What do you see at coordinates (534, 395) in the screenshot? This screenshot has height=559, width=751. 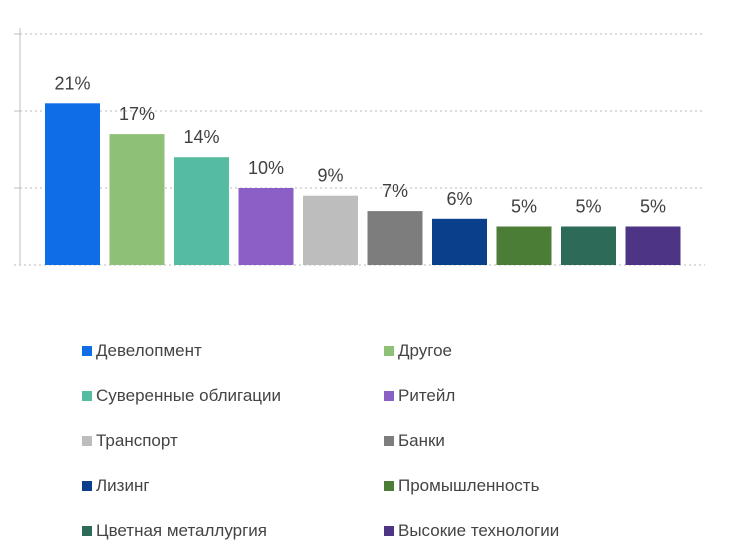 I see `legend-item-4: Ритейл` at bounding box center [534, 395].